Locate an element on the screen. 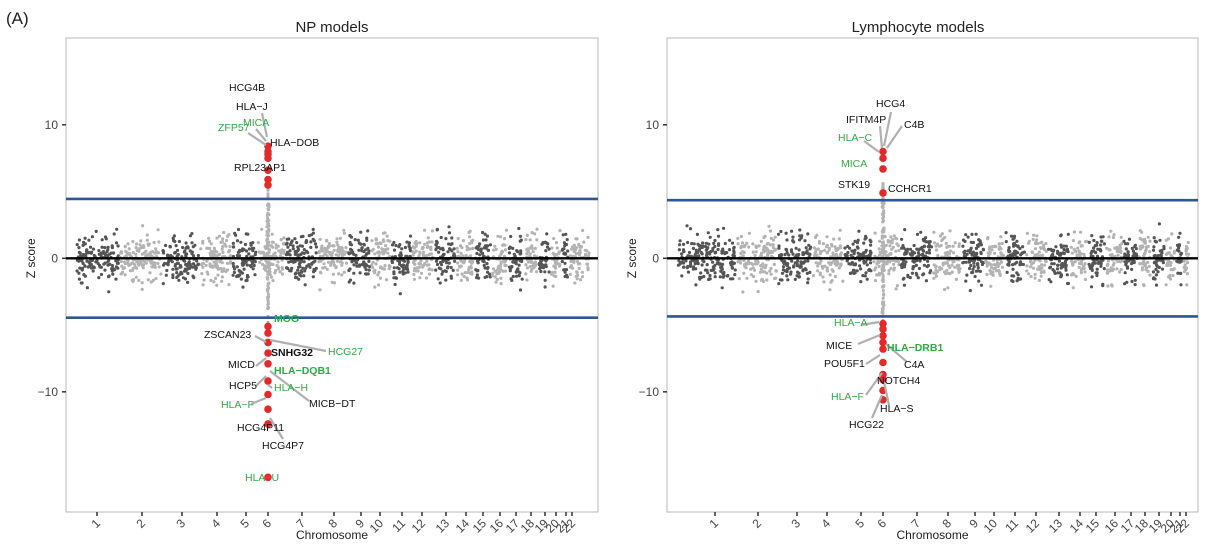  gene-label: ZFP57 is located at coordinates (234, 128).